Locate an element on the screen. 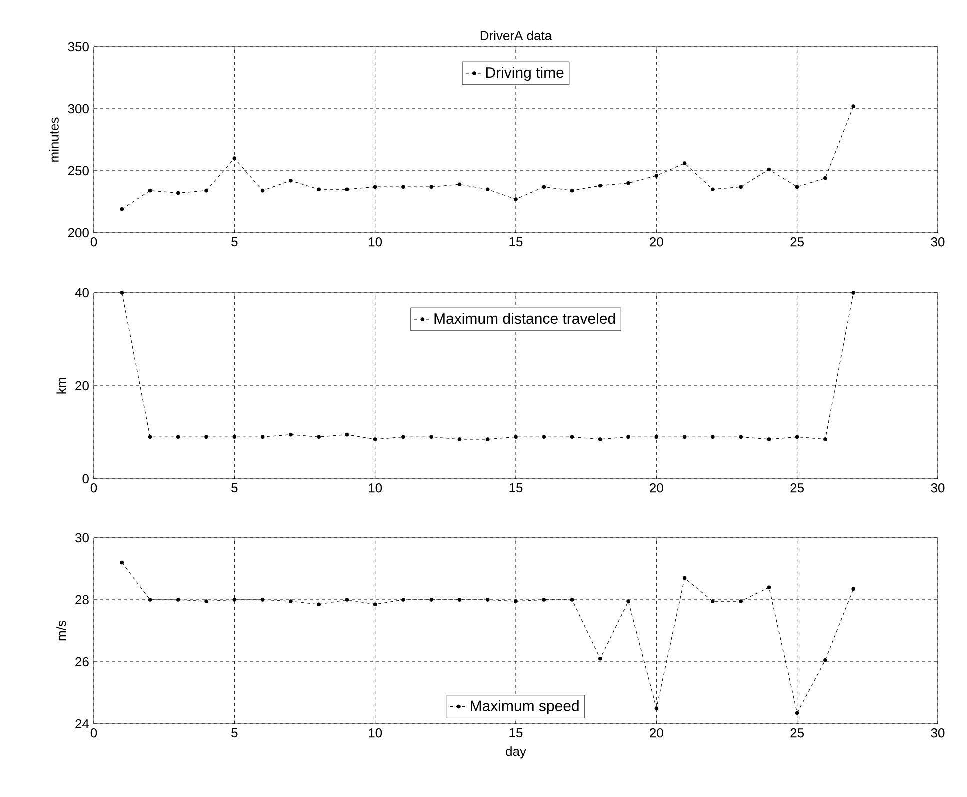 The image size is (967, 797). chart-title: DriverA data is located at coordinates (516, 35).